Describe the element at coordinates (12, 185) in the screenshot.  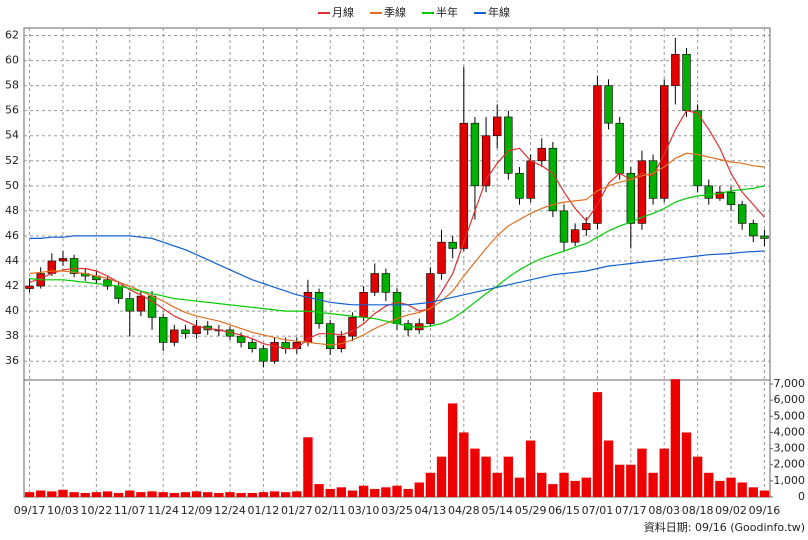
I see `y-tick-label: 50` at that location.